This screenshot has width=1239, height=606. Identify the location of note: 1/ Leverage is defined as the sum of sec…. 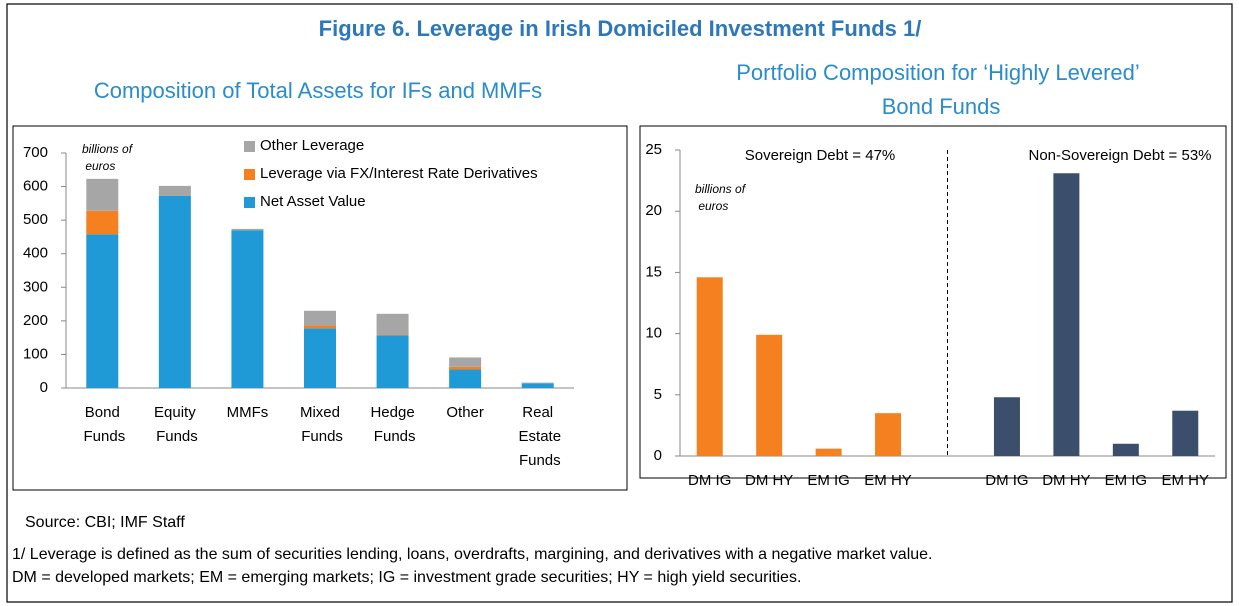
(472, 554).